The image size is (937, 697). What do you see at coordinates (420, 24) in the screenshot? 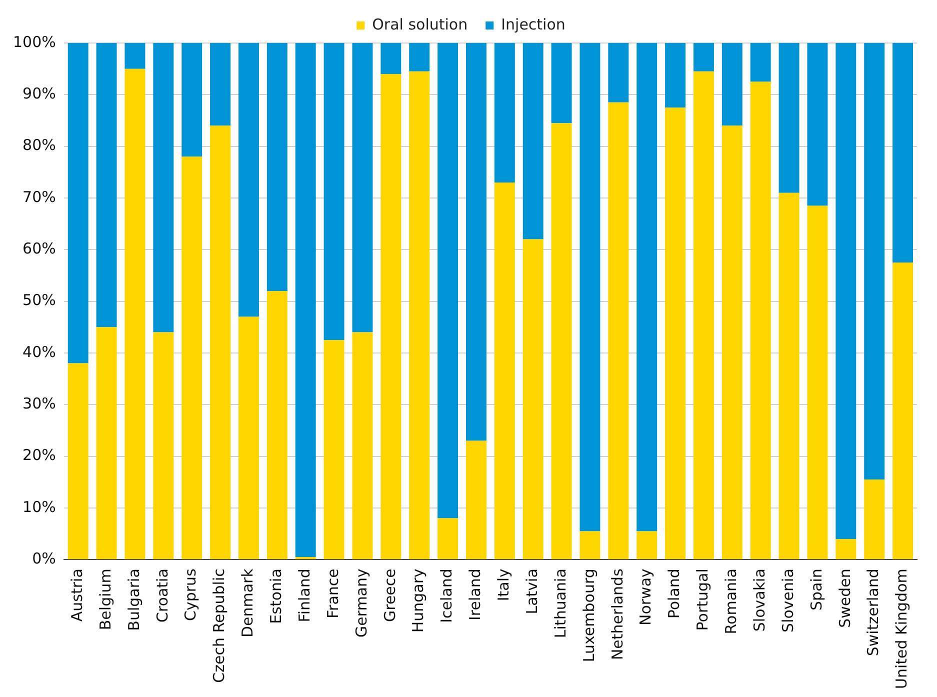
I see `legend-label: Oral solution` at bounding box center [420, 24].